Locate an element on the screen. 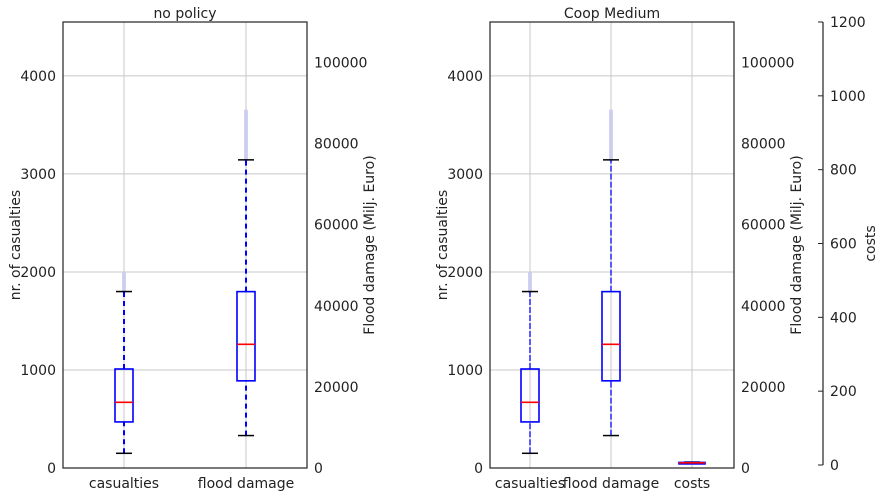 The width and height of the screenshot is (885, 497). third-axis-tick-label: 600 is located at coordinates (843, 245).